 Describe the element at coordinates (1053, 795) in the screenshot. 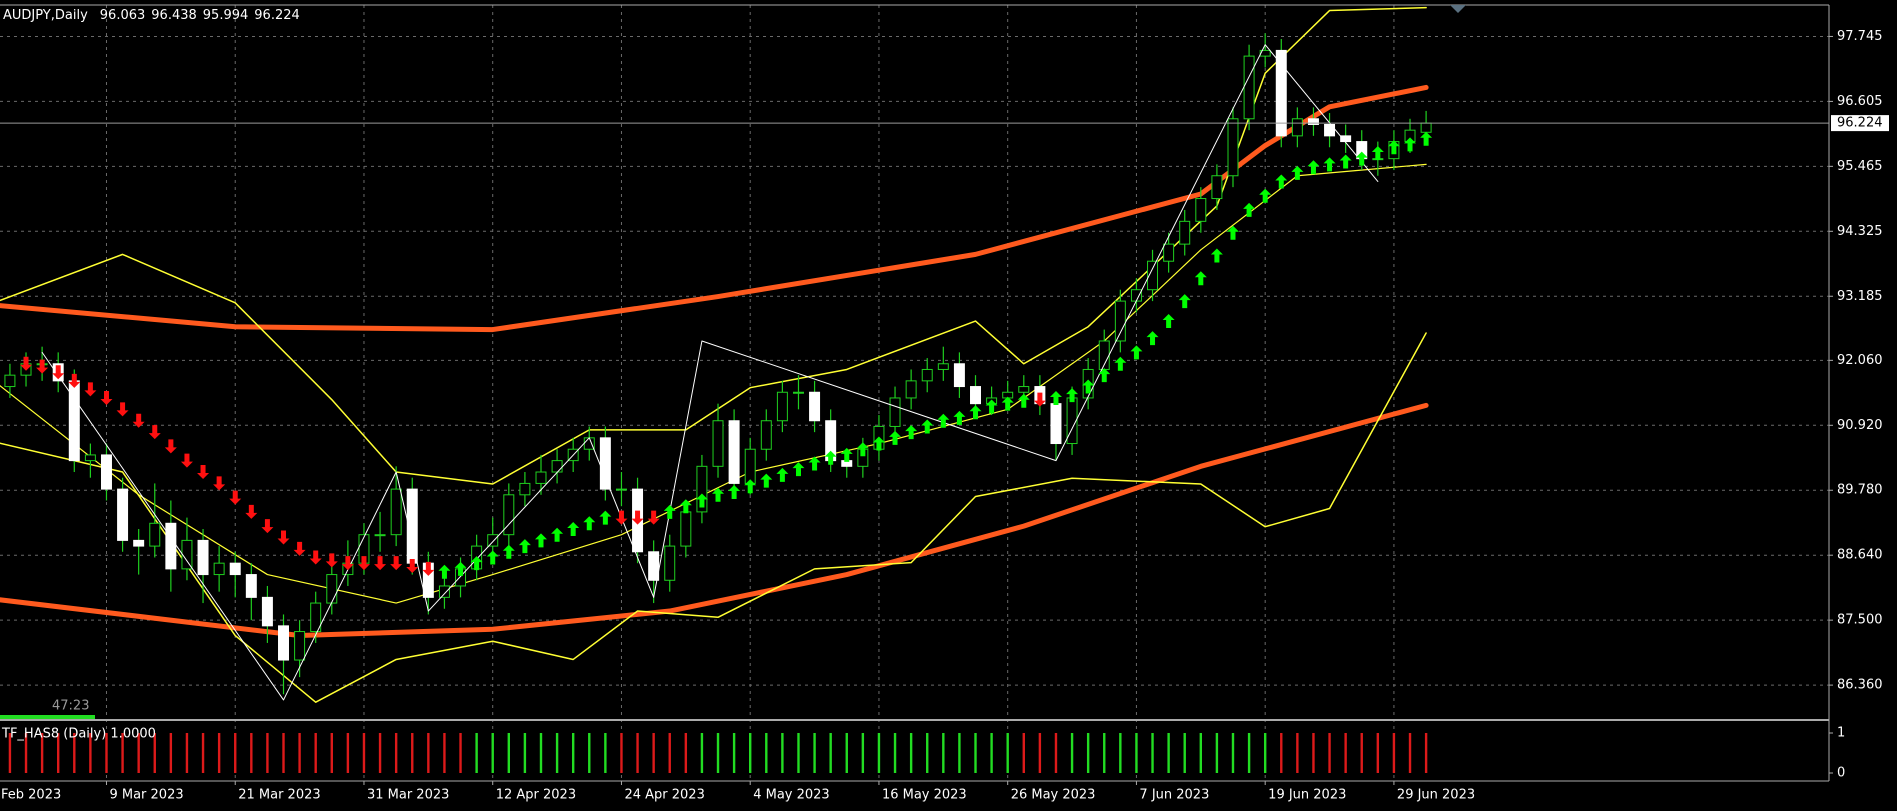

I see `x-tick-label: 26 May 2023` at that location.